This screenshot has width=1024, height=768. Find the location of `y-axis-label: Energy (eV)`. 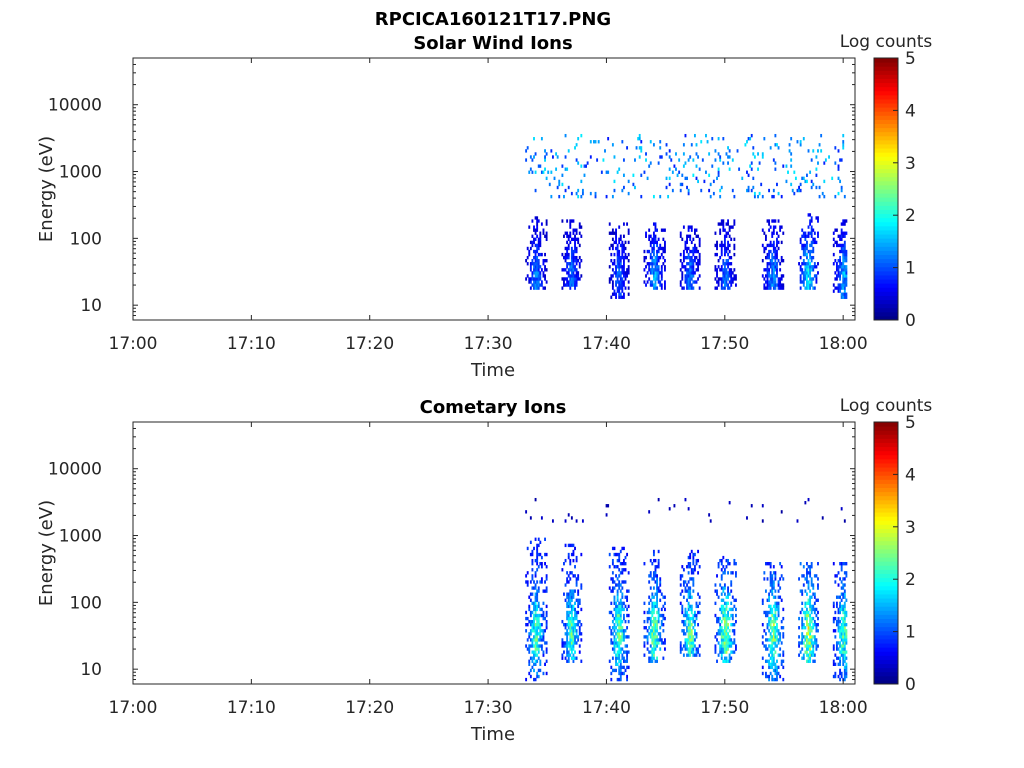

y-axis-label: Energy (eV) is located at coordinates (46, 553).